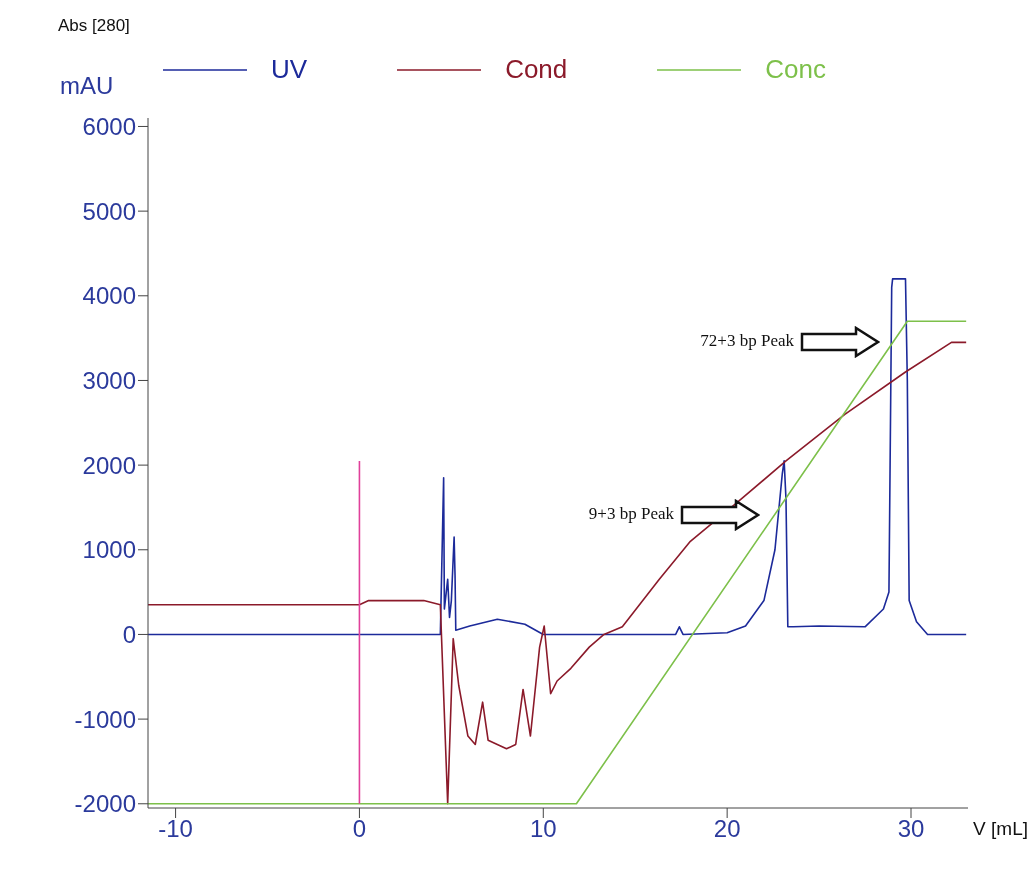 The width and height of the screenshot is (1036, 894). Describe the element at coordinates (109, 465) in the screenshot. I see `y-tick-label: 2000` at that location.